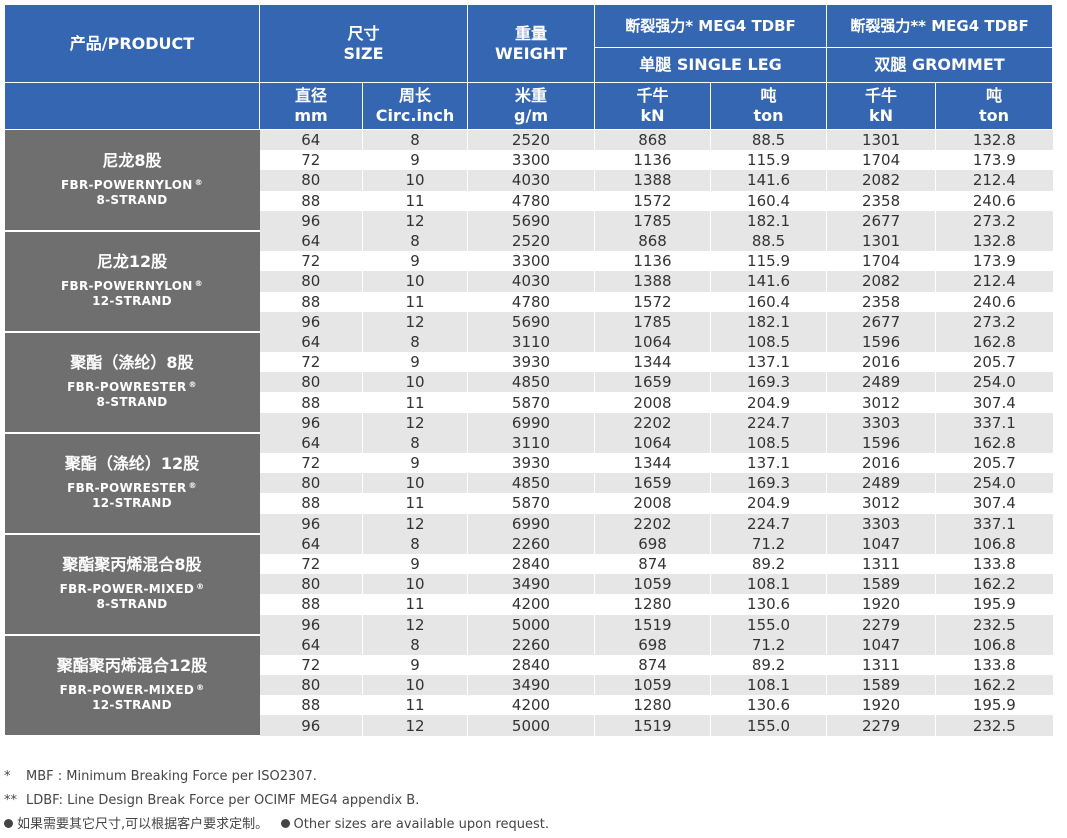 This screenshot has height=838, width=1067. Describe the element at coordinates (881, 725) in the screenshot. I see `grommet-kn-cell: 2279` at that location.